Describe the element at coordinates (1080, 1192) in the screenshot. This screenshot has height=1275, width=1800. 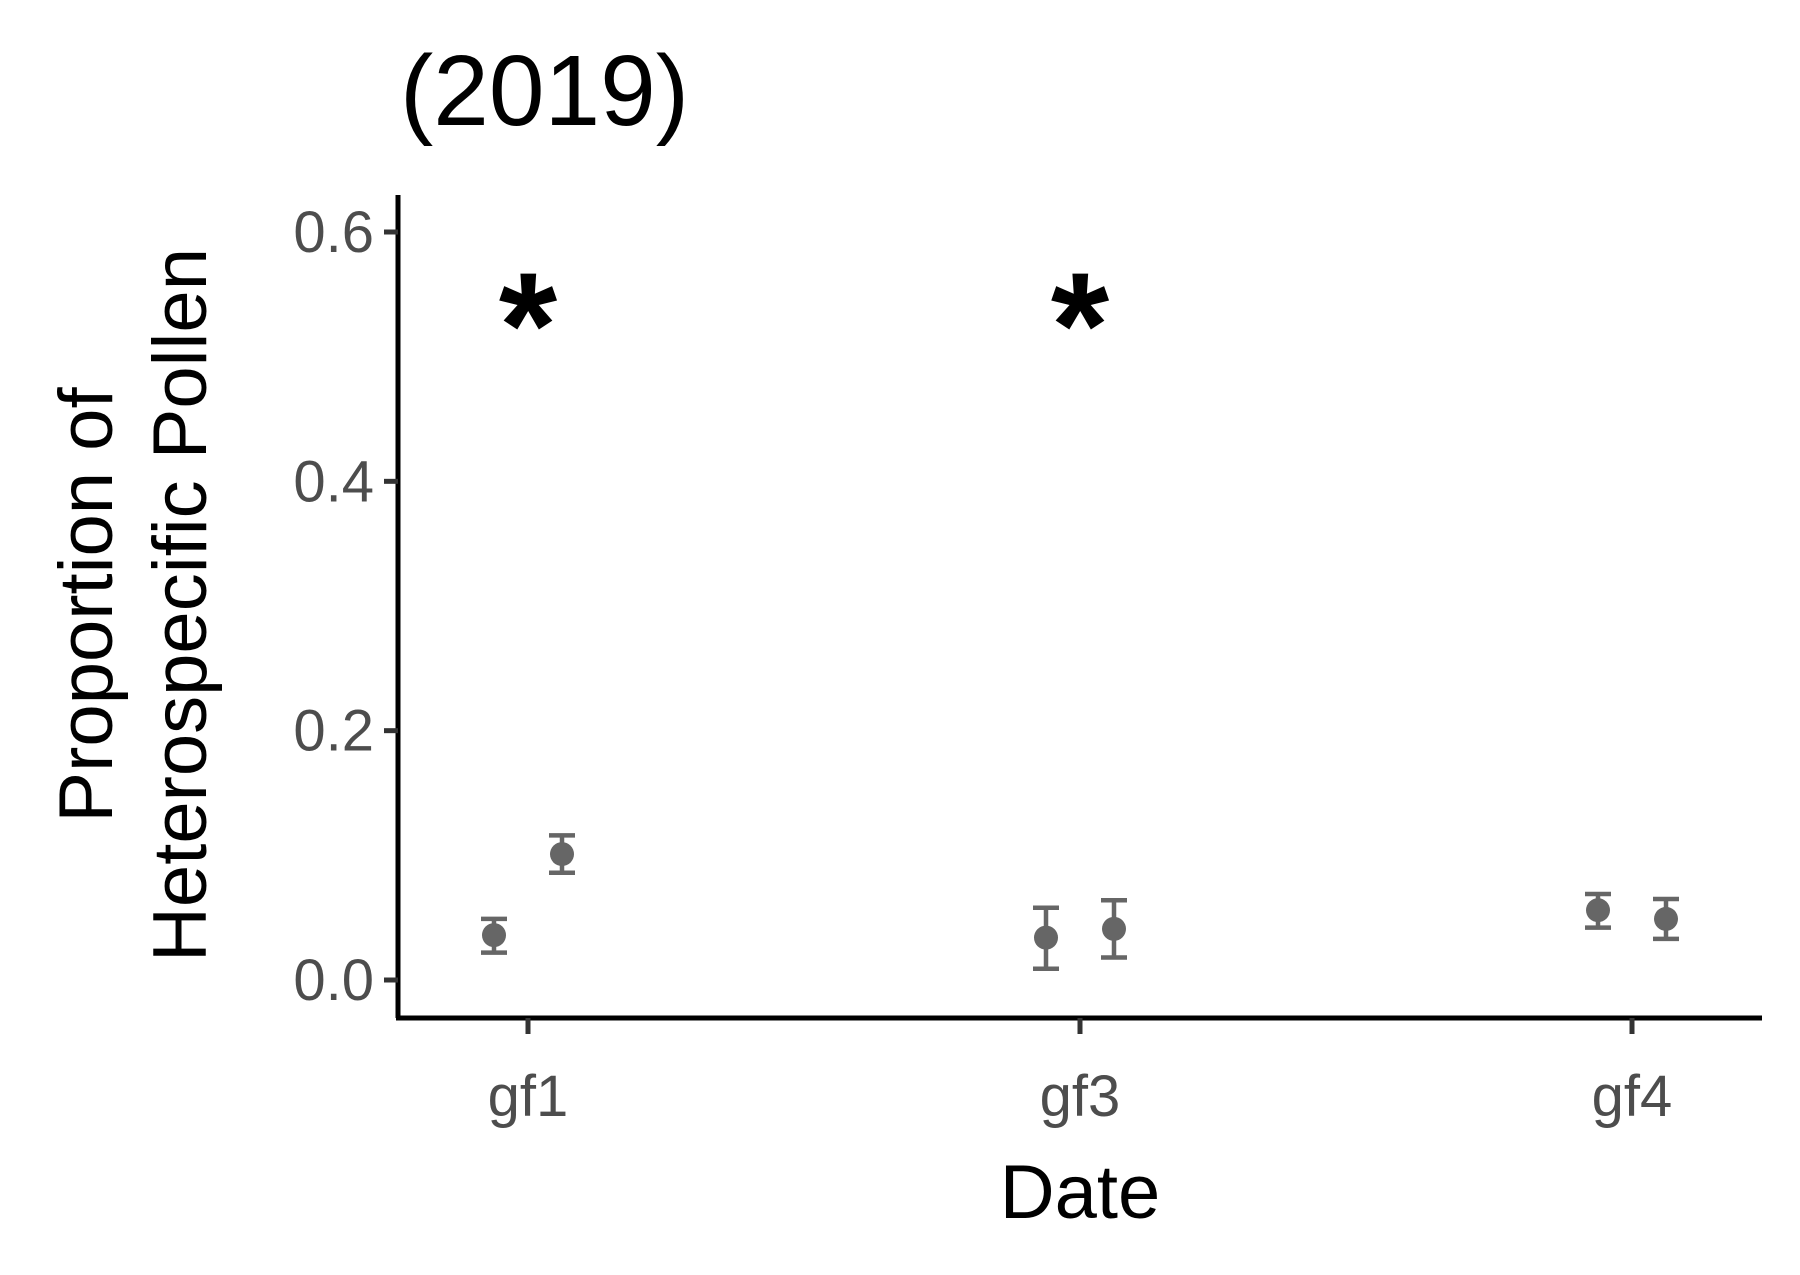
I see `x-axis-title: Date` at that location.